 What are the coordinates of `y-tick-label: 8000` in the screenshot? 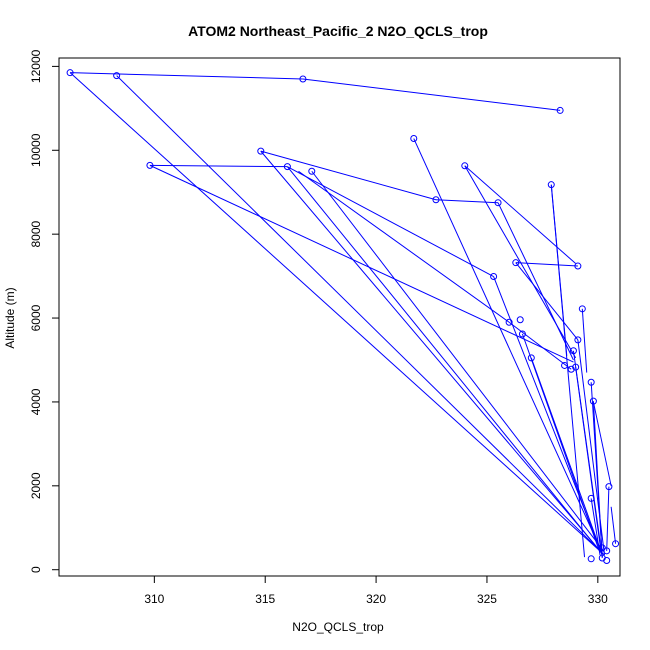 It's located at (36, 233).